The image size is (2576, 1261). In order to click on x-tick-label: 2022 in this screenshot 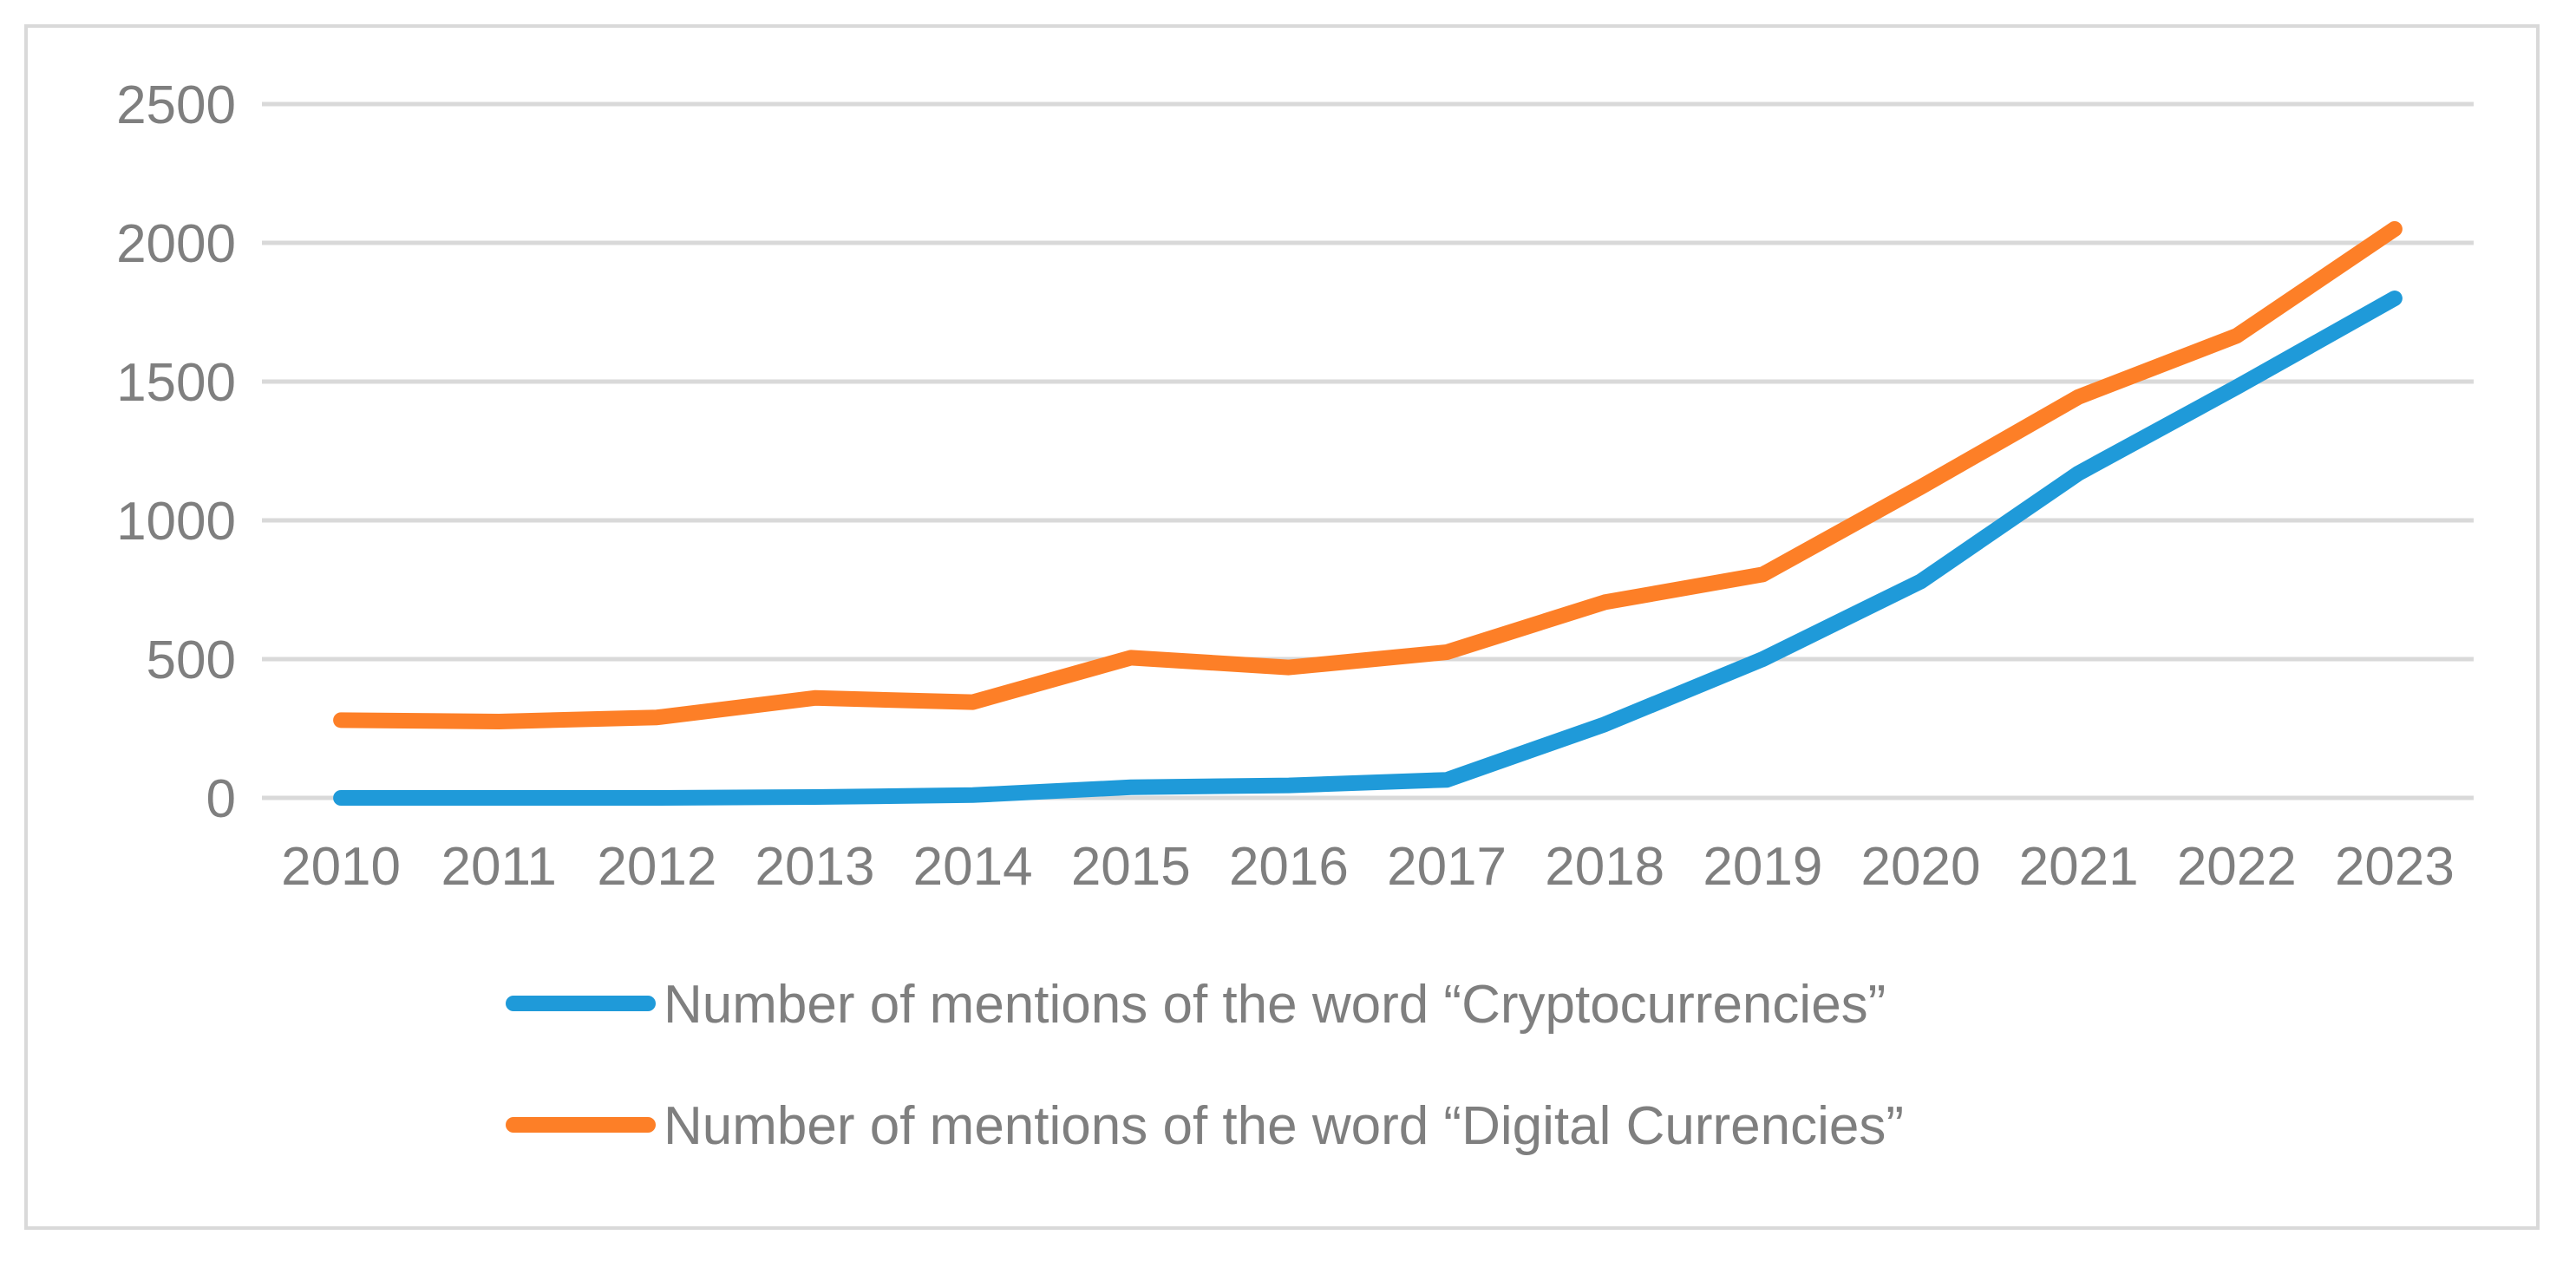, I will do `click(2237, 867)`.